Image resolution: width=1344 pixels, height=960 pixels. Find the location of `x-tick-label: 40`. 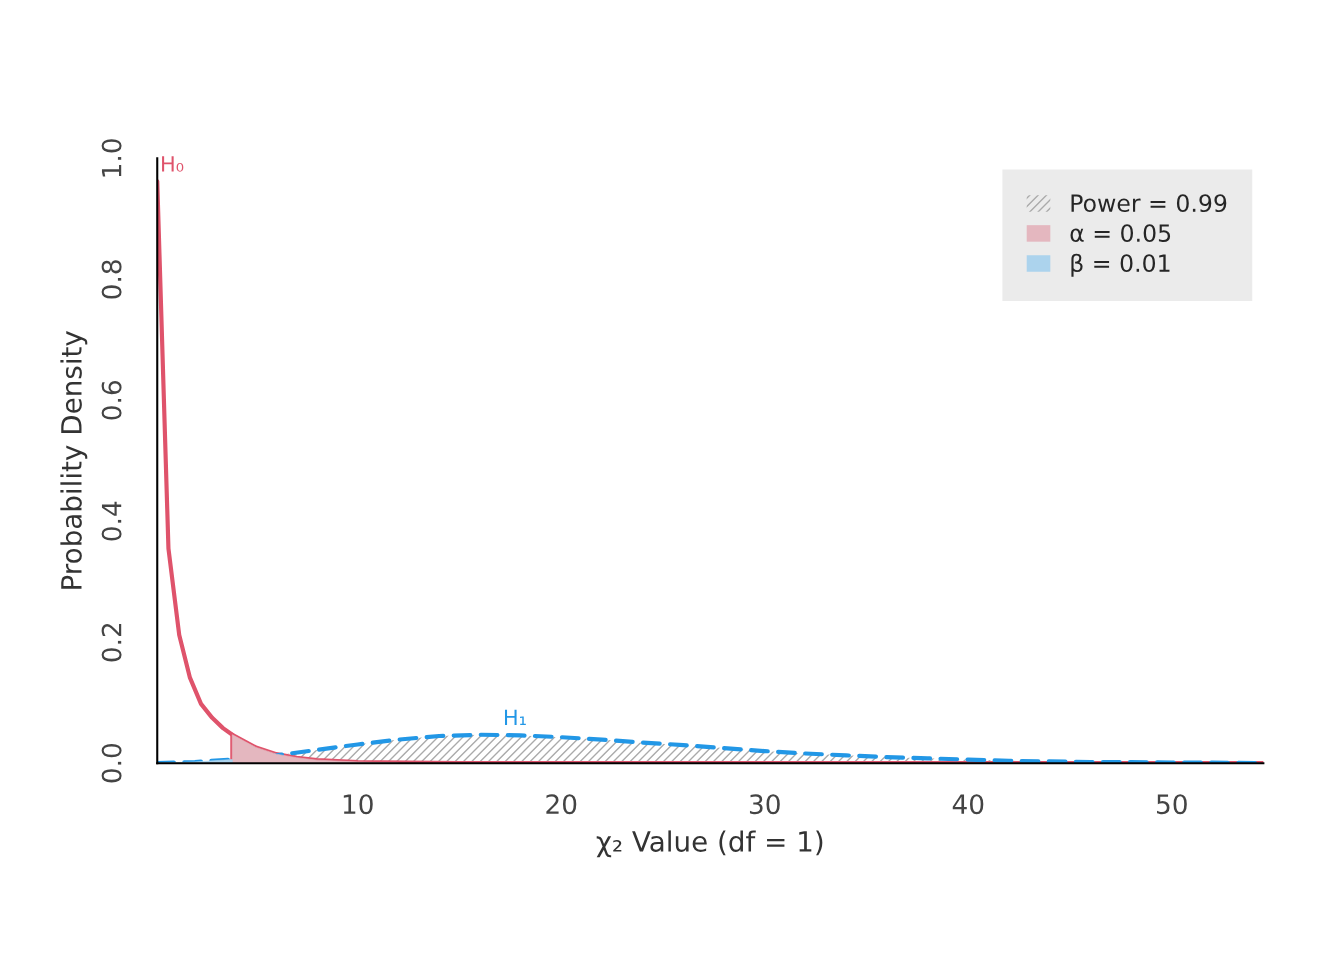

x-tick-label: 40 is located at coordinates (968, 804).